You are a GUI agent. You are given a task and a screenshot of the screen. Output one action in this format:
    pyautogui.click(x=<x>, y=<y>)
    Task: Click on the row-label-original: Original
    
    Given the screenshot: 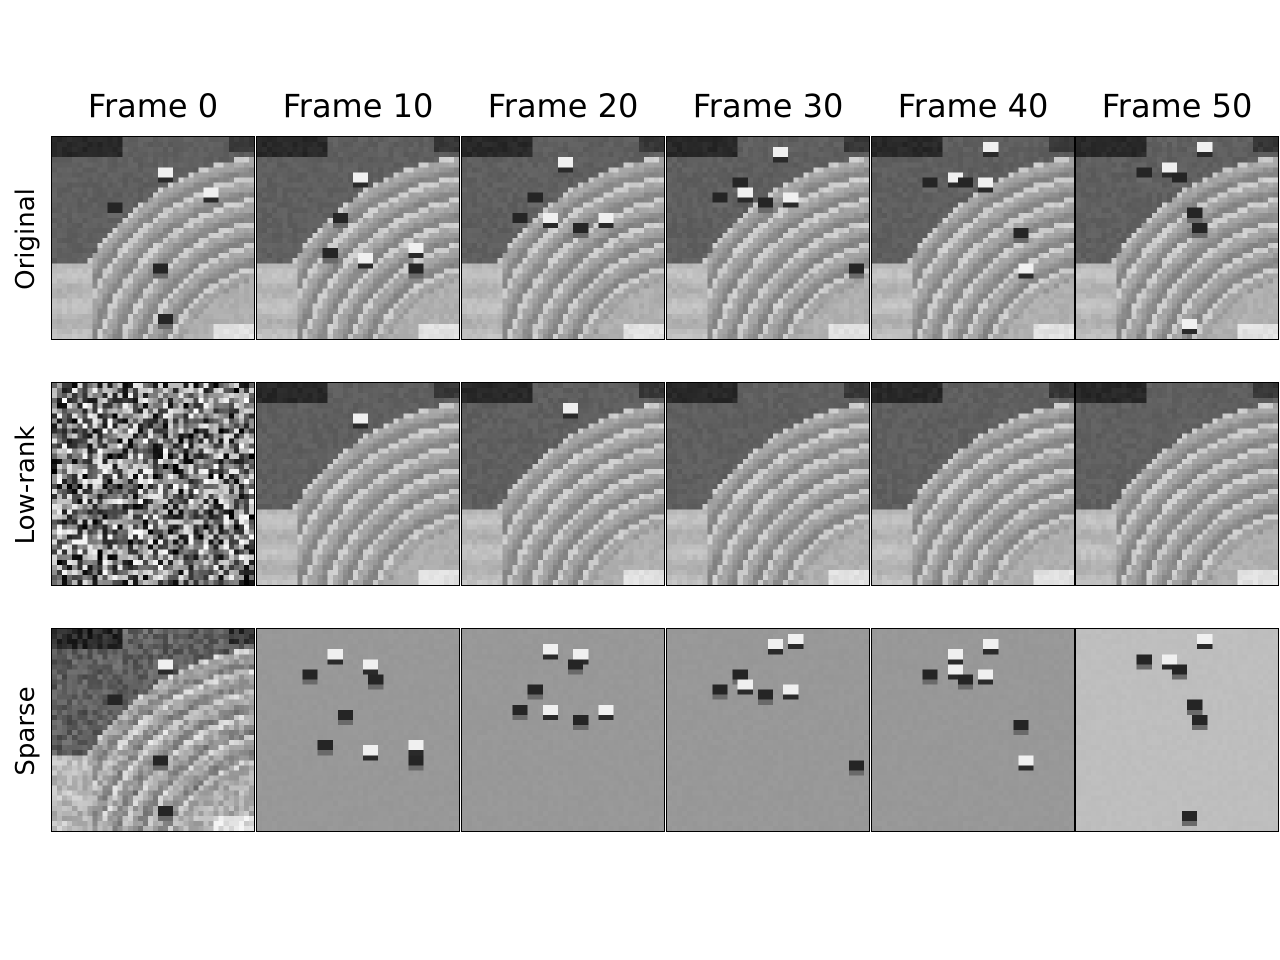 What is the action you would take?
    pyautogui.click(x=26, y=239)
    